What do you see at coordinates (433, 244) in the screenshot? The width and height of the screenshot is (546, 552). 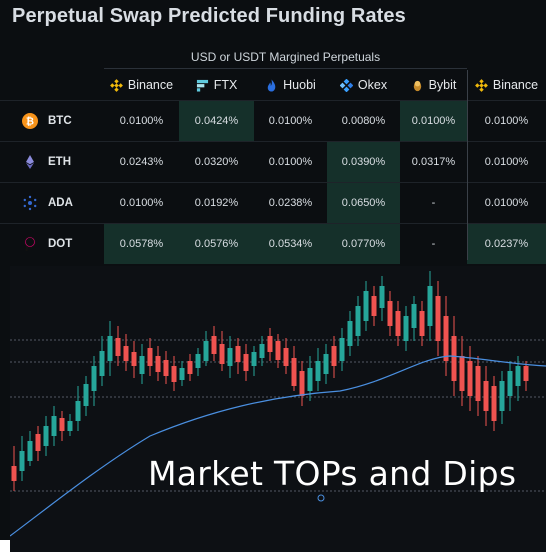 I see `rate-cell: -` at bounding box center [433, 244].